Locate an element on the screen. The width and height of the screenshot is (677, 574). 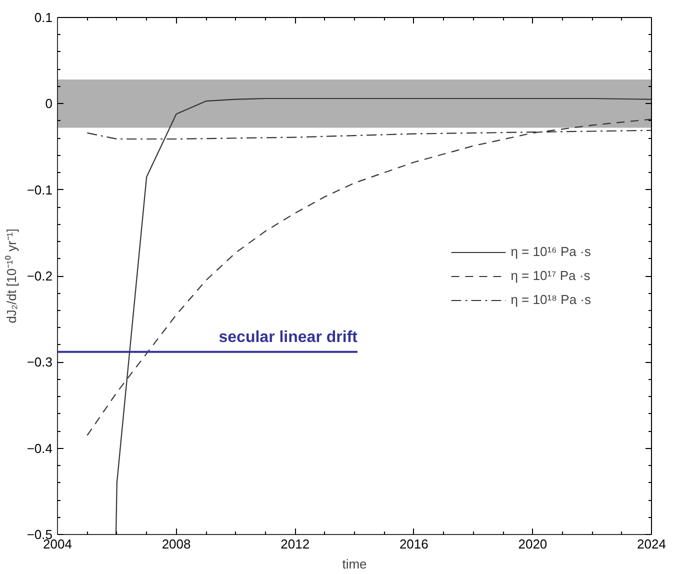
y-tick-label: −0.2 is located at coordinates (39, 276).